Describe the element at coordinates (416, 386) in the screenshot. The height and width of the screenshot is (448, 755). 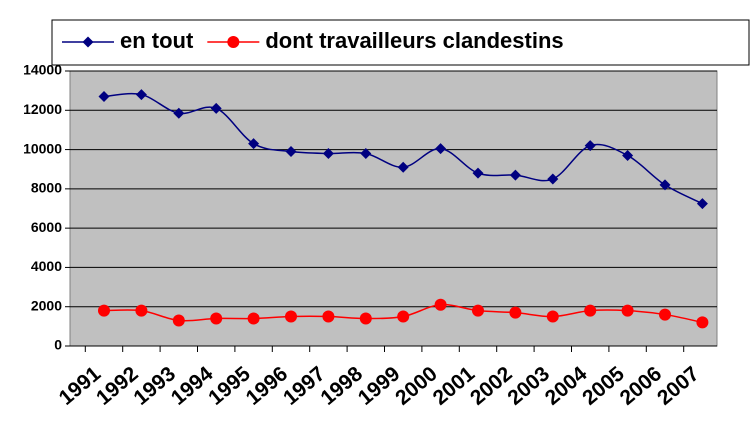
I see `x-tick-label: 2000` at that location.